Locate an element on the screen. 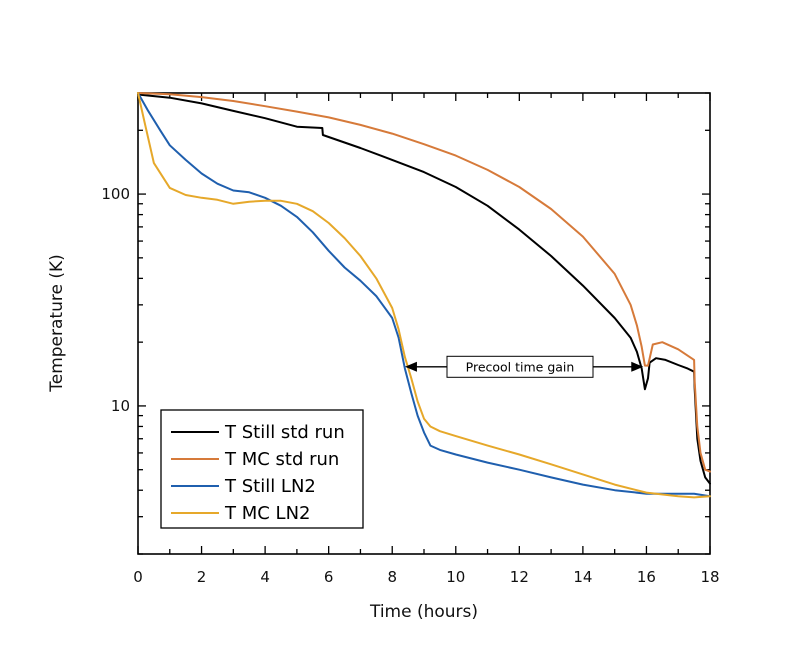 The image size is (800, 667). legend-label-1: T MC std run is located at coordinates (281, 459).